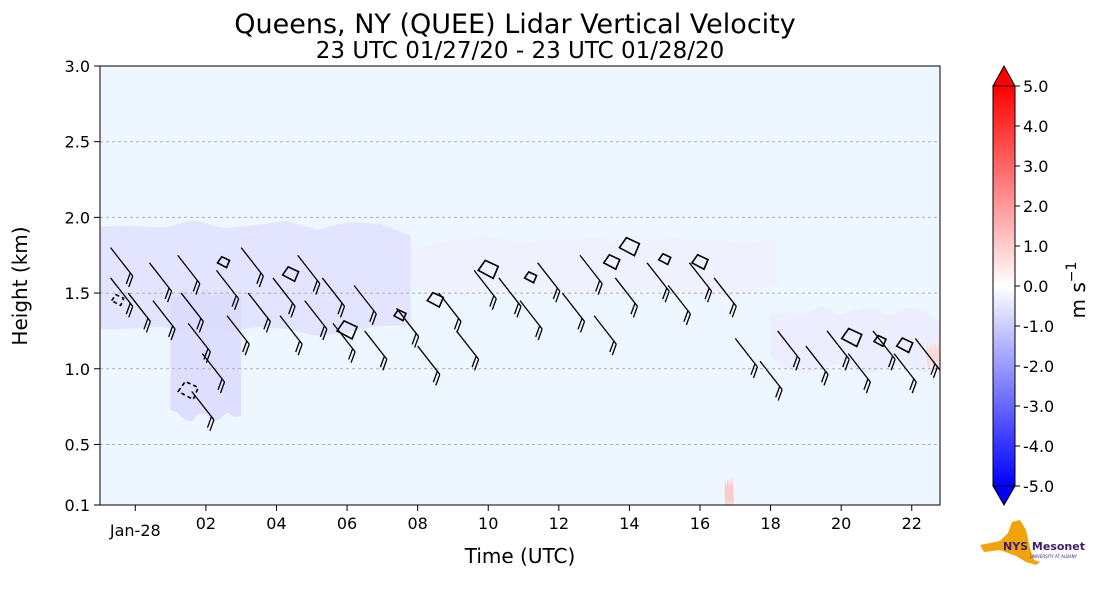  What do you see at coordinates (1004, 75) in the screenshot?
I see `colorbar-top-arrow` at bounding box center [1004, 75].